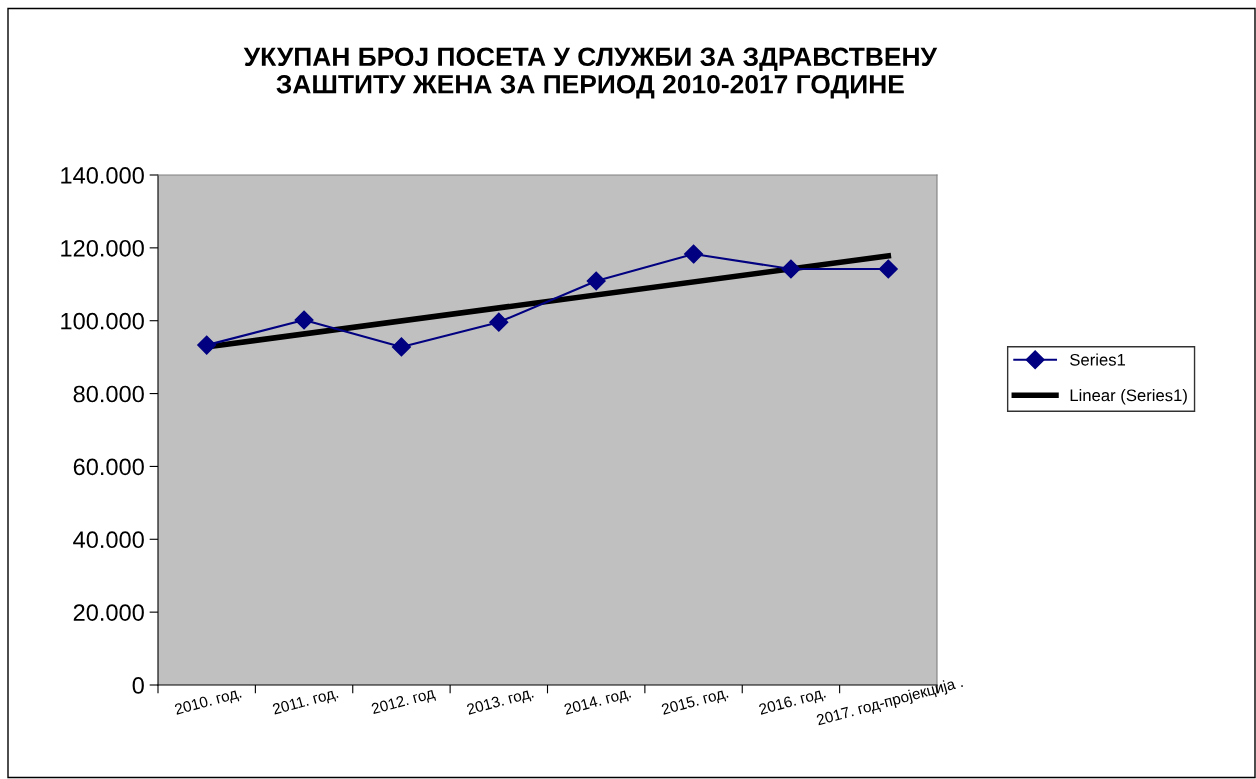  What do you see at coordinates (1098, 359) in the screenshot?
I see `legend-label: Series1` at bounding box center [1098, 359].